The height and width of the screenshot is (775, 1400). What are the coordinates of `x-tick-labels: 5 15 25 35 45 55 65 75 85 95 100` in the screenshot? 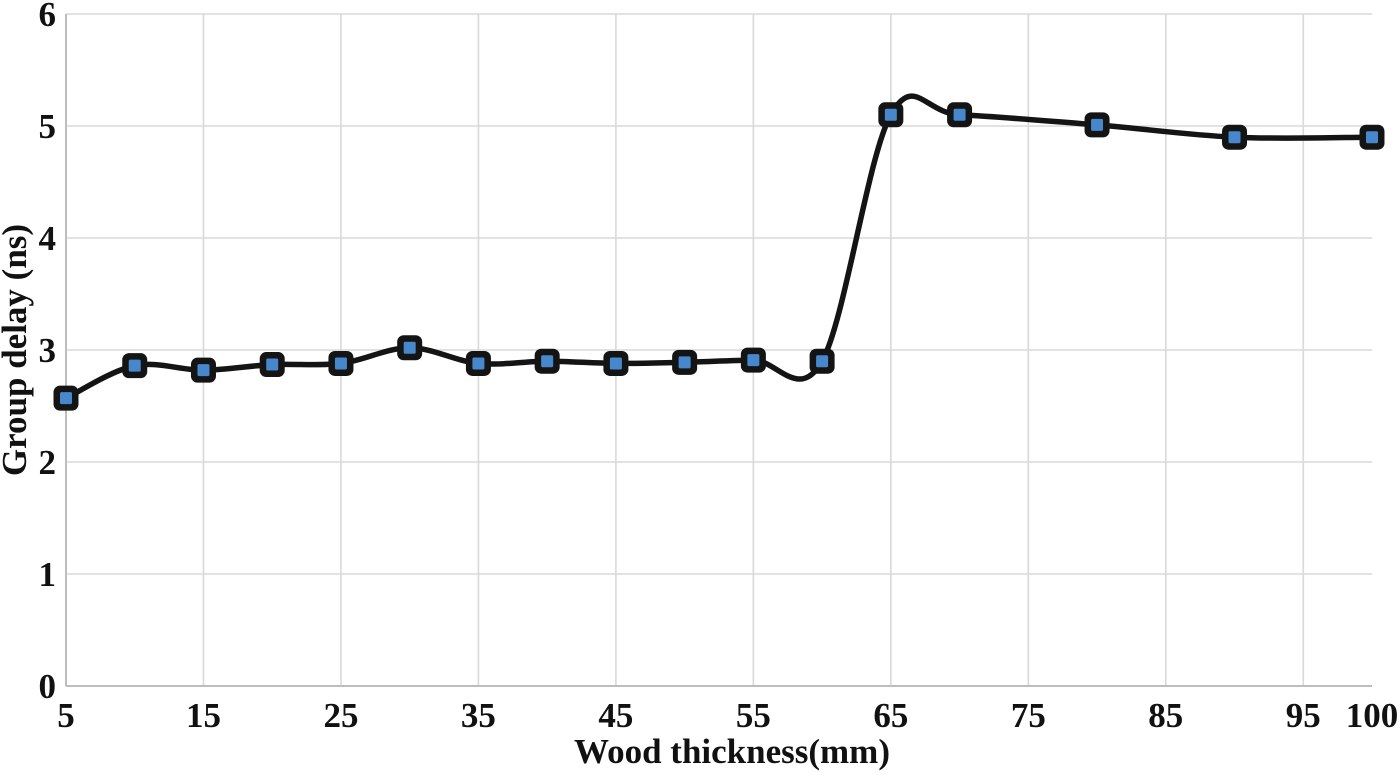 It's located at (727, 715).